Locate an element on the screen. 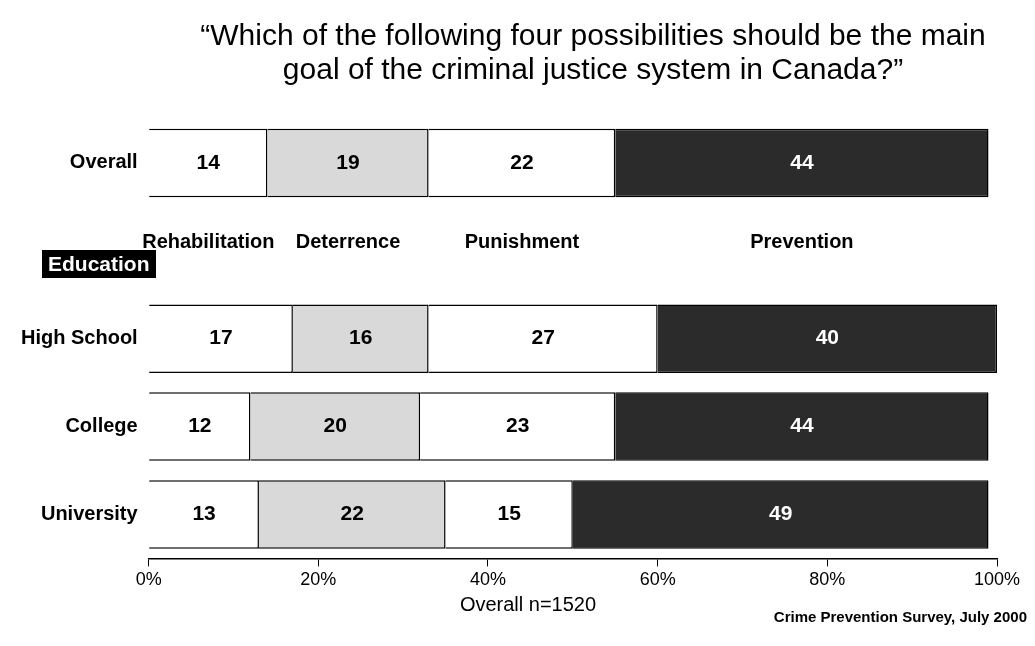 The height and width of the screenshot is (646, 1035). data-label: 27 is located at coordinates (543, 337).